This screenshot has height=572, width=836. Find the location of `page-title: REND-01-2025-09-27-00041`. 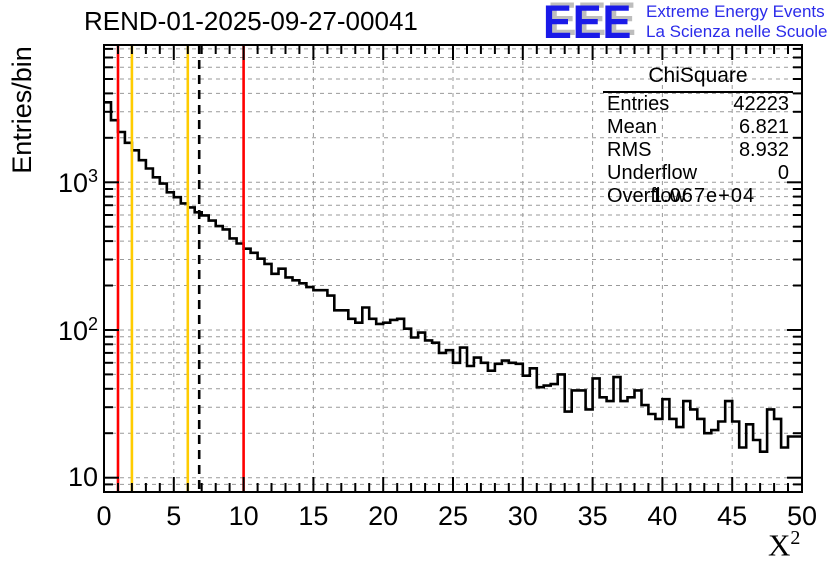

page-title: REND-01-2025-09-27-00041 is located at coordinates (251, 21).